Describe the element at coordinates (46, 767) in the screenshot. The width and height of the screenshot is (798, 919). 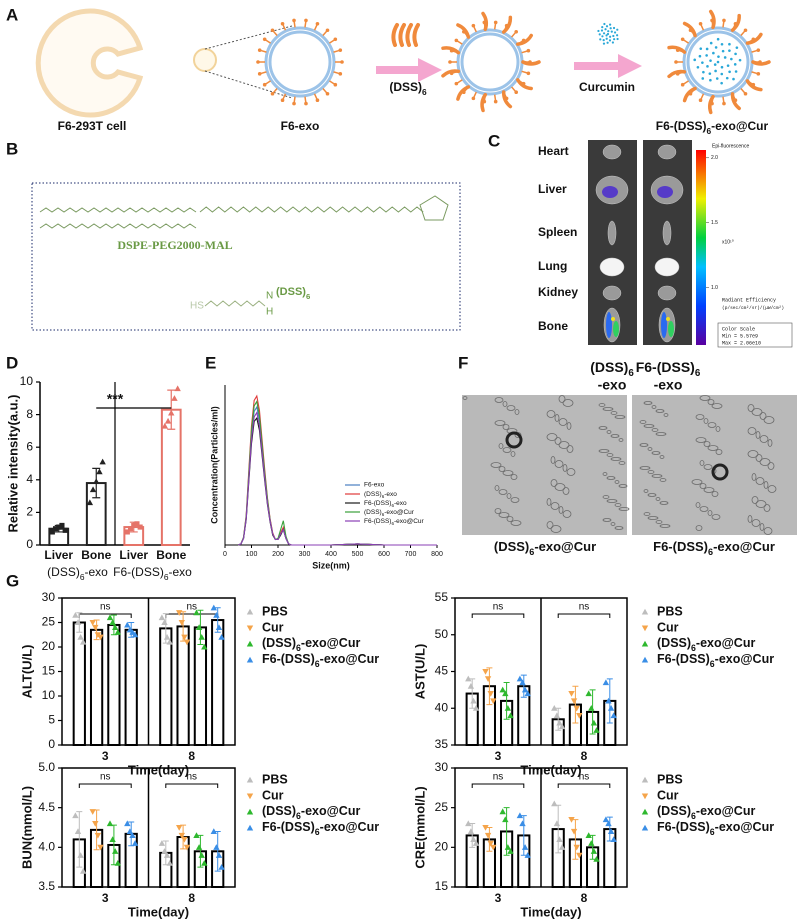
I see `y-tick-label: 5.0` at that location.